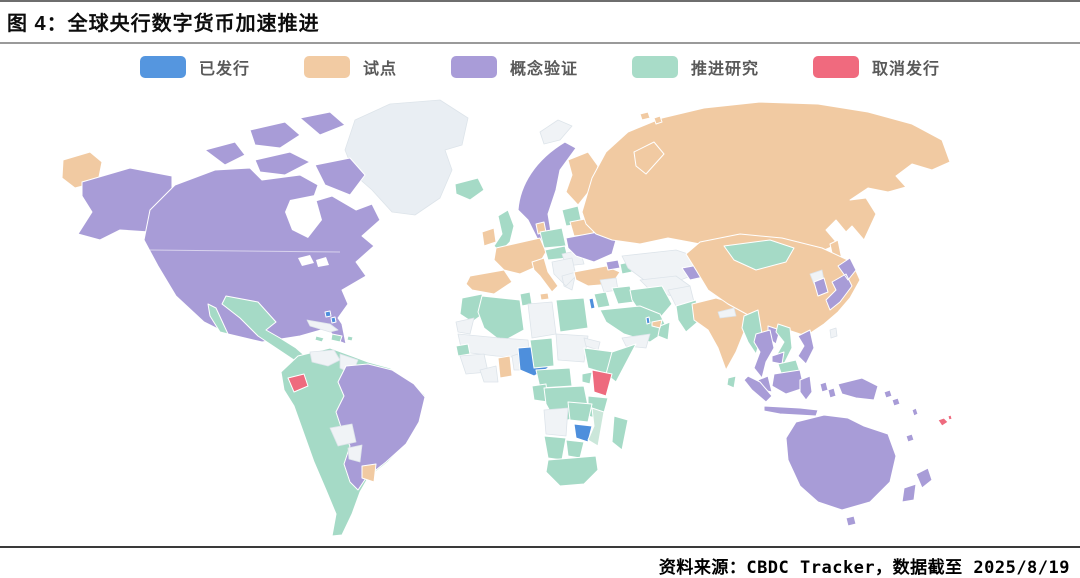 This screenshot has height=578, width=1080. I want to click on country-sri-lanka, so click(731, 382).